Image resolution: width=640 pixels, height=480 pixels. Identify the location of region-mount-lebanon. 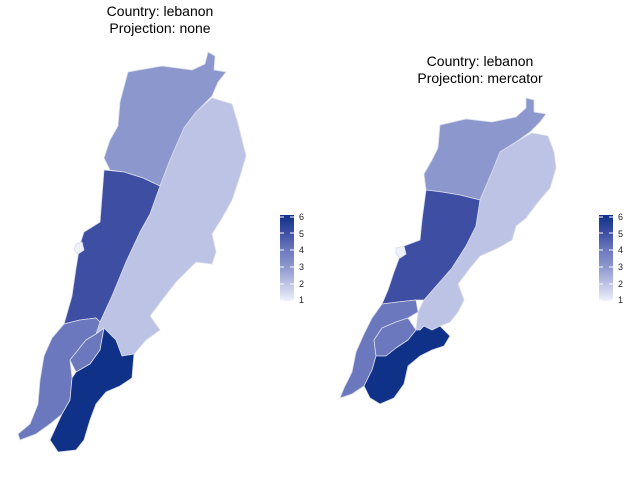
(431, 247).